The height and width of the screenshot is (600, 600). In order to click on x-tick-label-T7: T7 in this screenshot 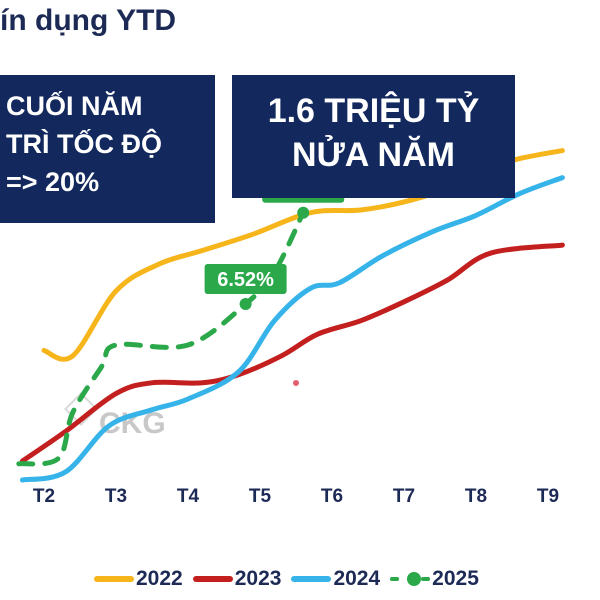, I will do `click(404, 496)`.